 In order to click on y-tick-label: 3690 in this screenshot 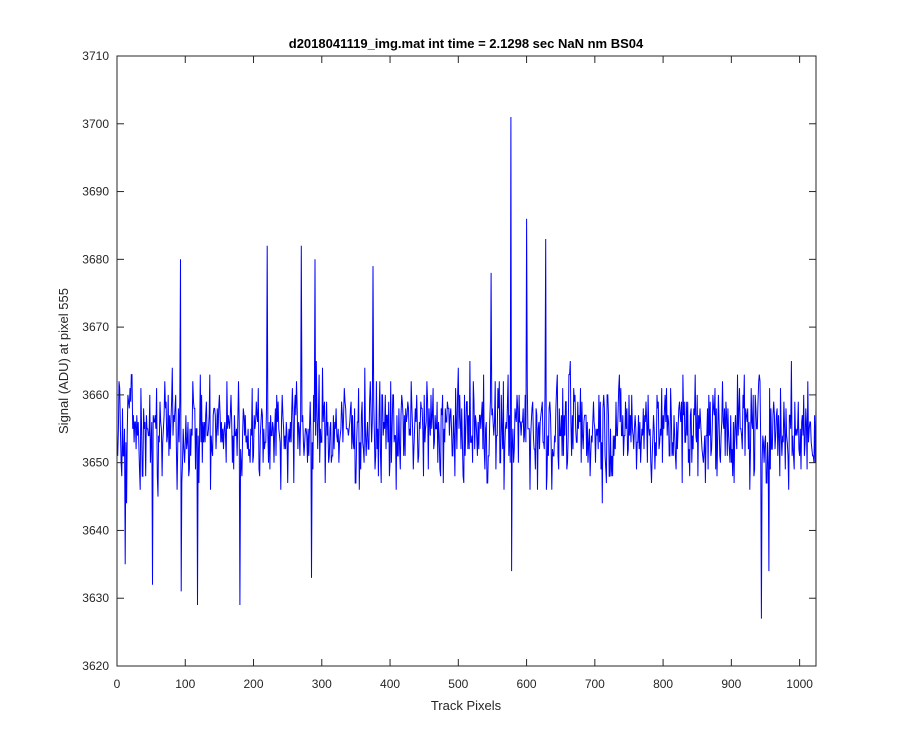, I will do `click(95, 192)`.